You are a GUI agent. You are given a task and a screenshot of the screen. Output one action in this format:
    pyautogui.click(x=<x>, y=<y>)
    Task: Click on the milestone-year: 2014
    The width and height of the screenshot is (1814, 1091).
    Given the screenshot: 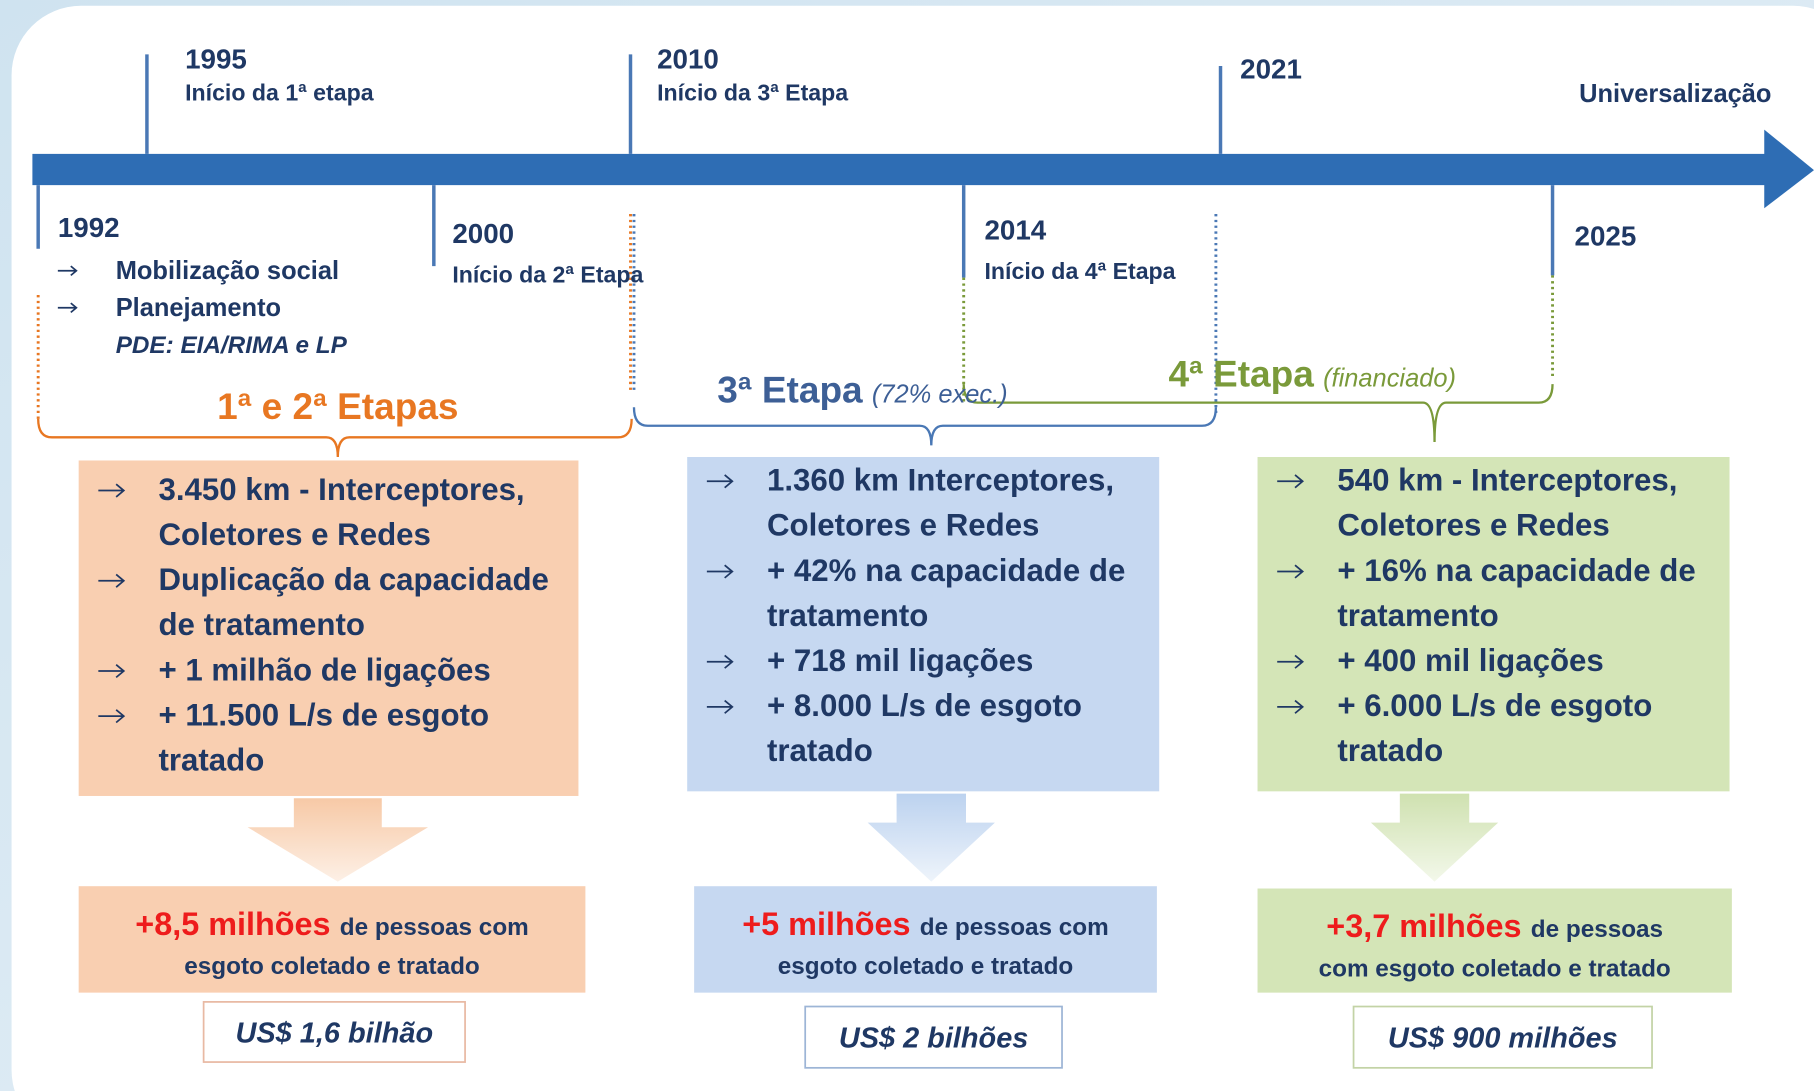 What is the action you would take?
    pyautogui.click(x=1016, y=230)
    